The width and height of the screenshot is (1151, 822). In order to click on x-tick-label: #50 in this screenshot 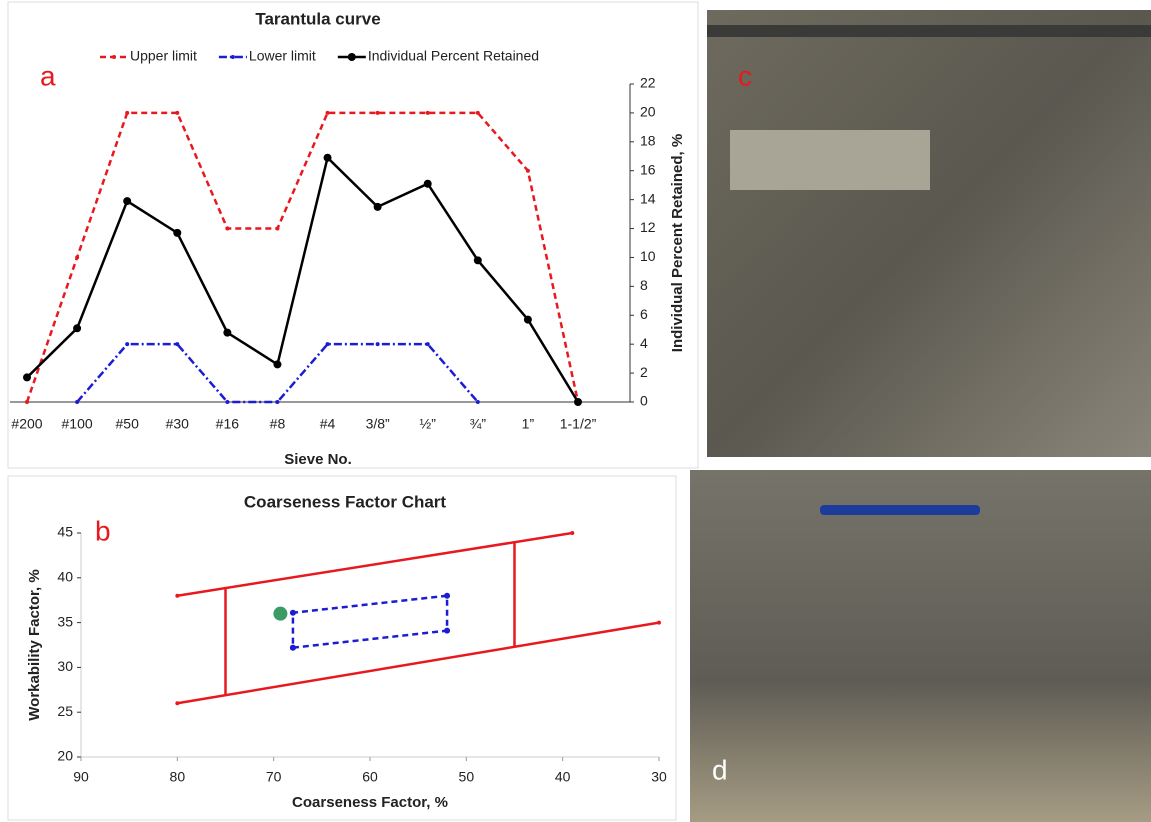, I will do `click(128, 424)`.